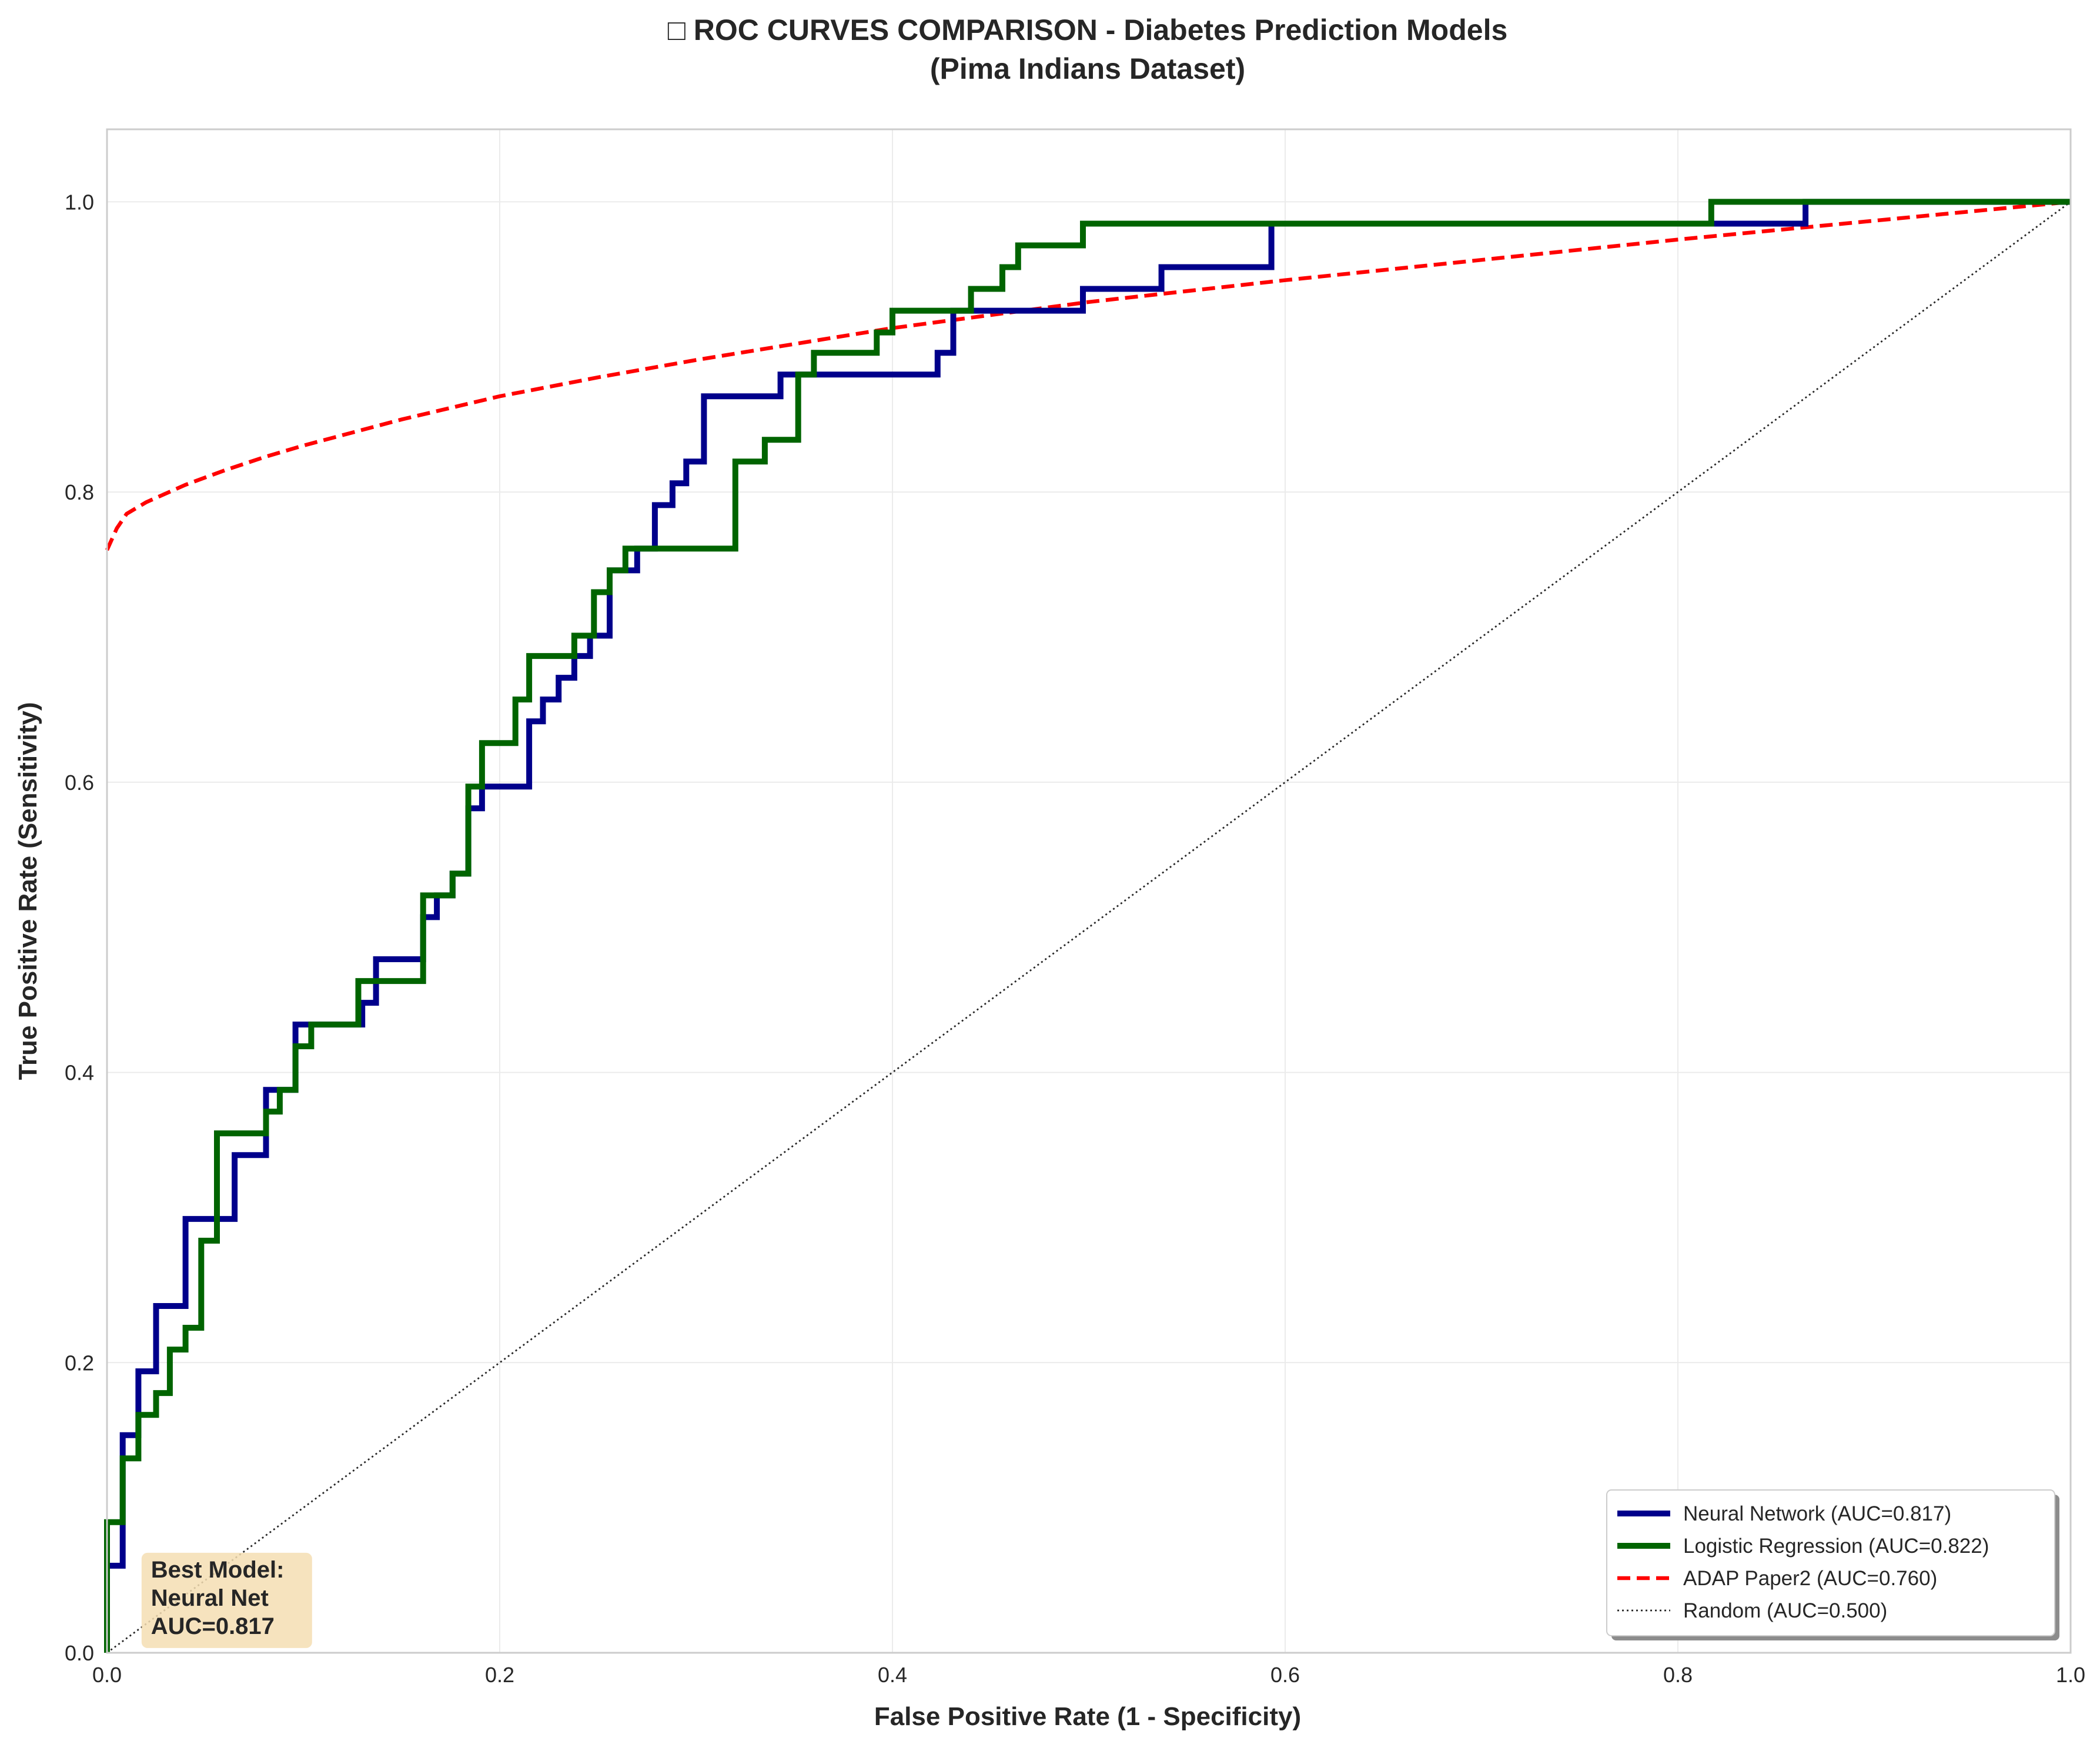 This screenshot has height=1748, width=2100. Describe the element at coordinates (79, 492) in the screenshot. I see `y-tick-label: 0.8` at that location.